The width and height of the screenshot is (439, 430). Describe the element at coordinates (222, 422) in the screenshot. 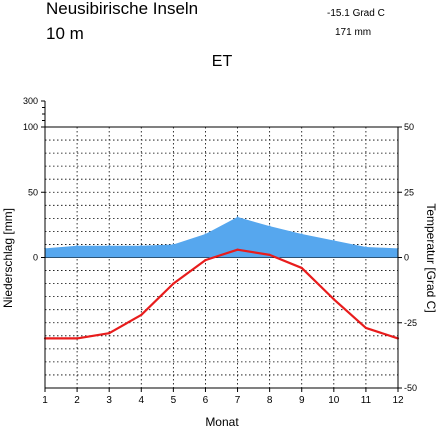

I see `x-axis-label: Monat` at that location.